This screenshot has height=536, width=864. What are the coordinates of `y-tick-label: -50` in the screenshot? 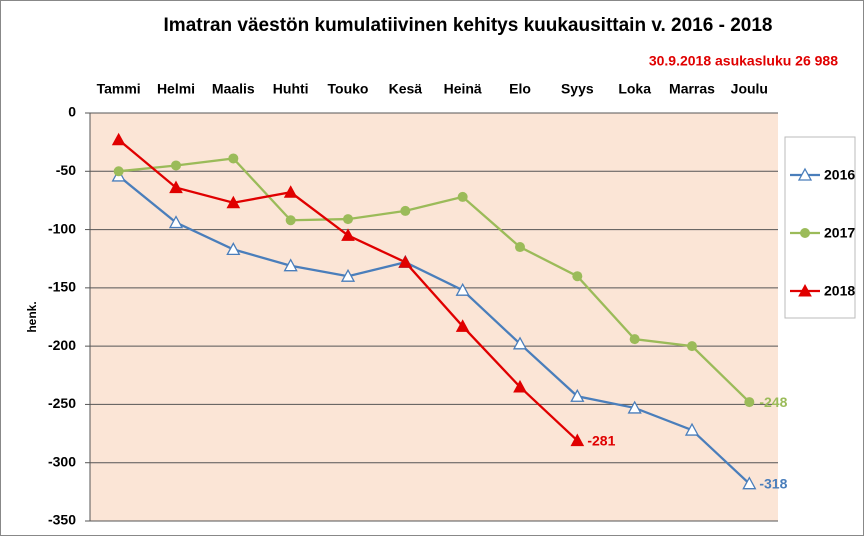 It's located at (66, 170).